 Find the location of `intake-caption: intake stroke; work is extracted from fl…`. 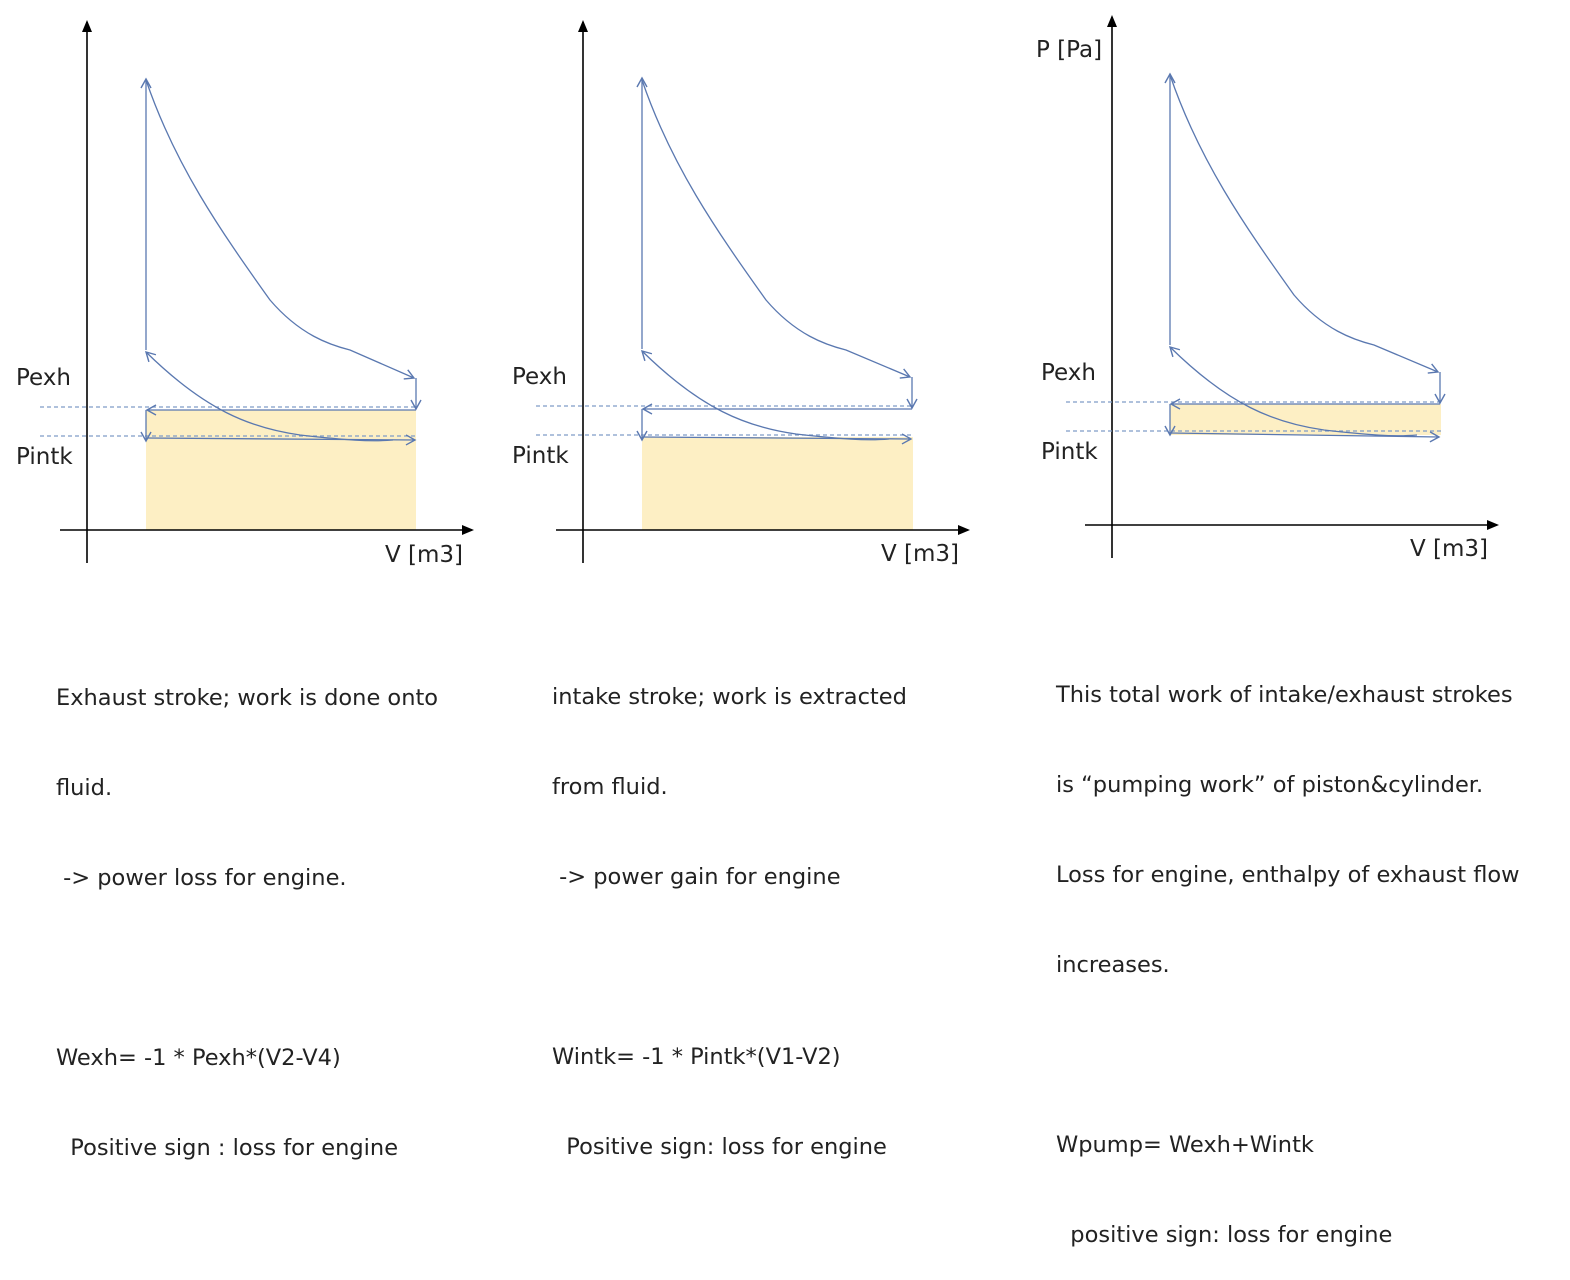

intake-caption: intake stroke; work is extracted from fl… is located at coordinates (729, 907).